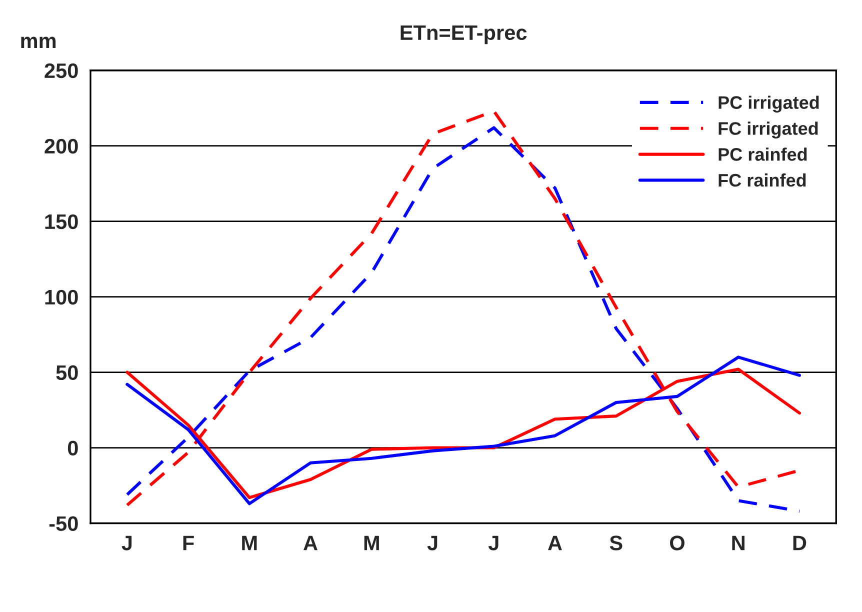 This screenshot has height=612, width=862. I want to click on x-tick-label: F, so click(188, 543).